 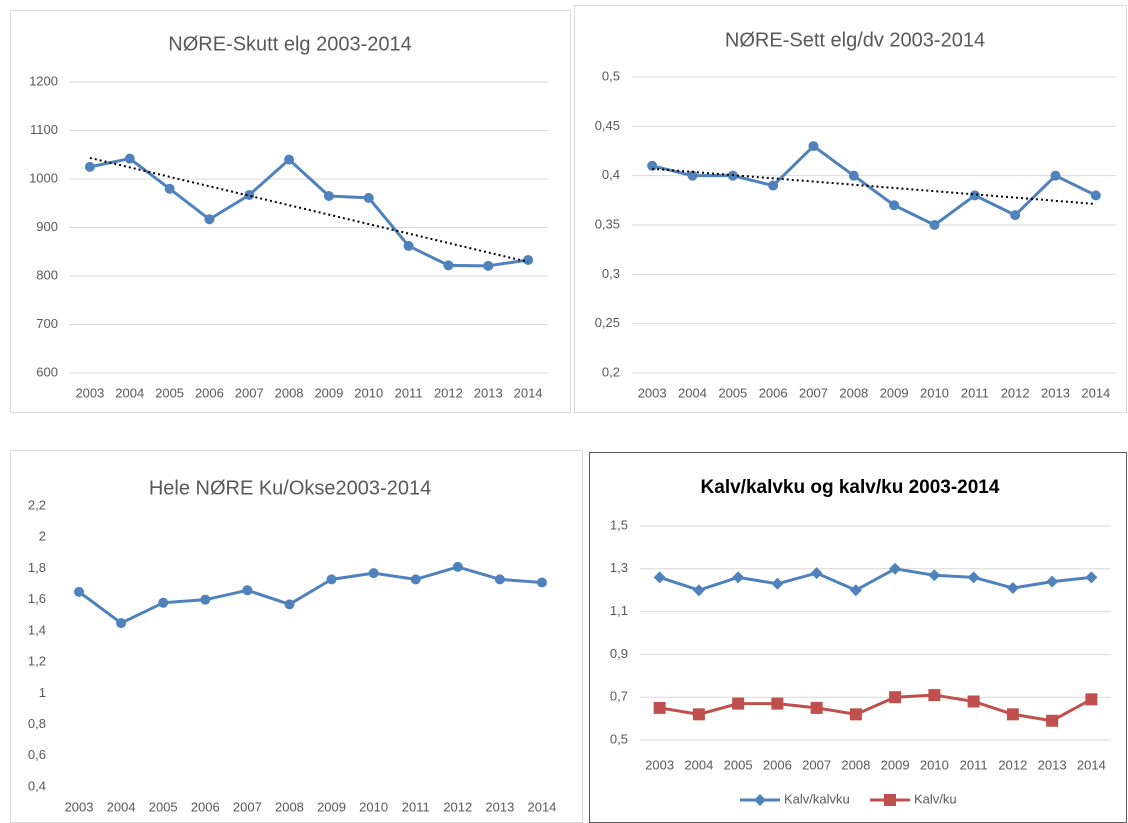 I want to click on y-tick-label: 0,45, so click(x=607, y=125).